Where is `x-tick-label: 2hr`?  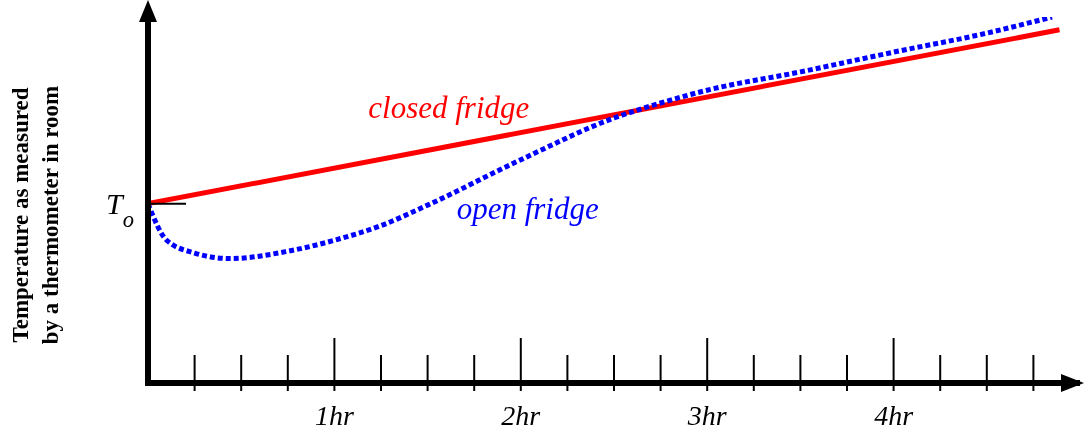 x-tick-label: 2hr is located at coordinates (521, 415).